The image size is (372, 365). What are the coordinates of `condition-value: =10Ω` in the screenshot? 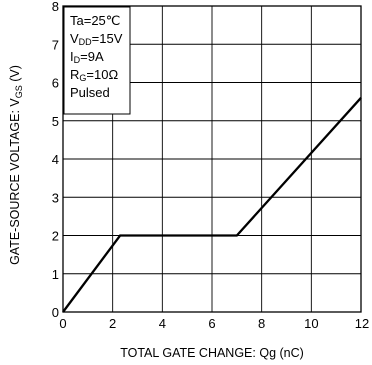 It's located at (102, 74).